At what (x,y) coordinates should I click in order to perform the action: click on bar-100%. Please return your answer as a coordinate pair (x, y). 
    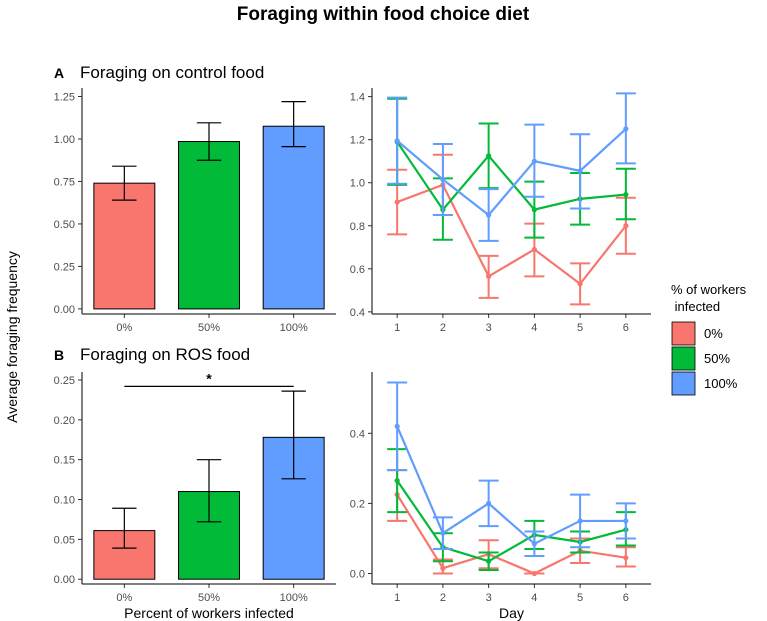
    Looking at the image, I should click on (293, 217).